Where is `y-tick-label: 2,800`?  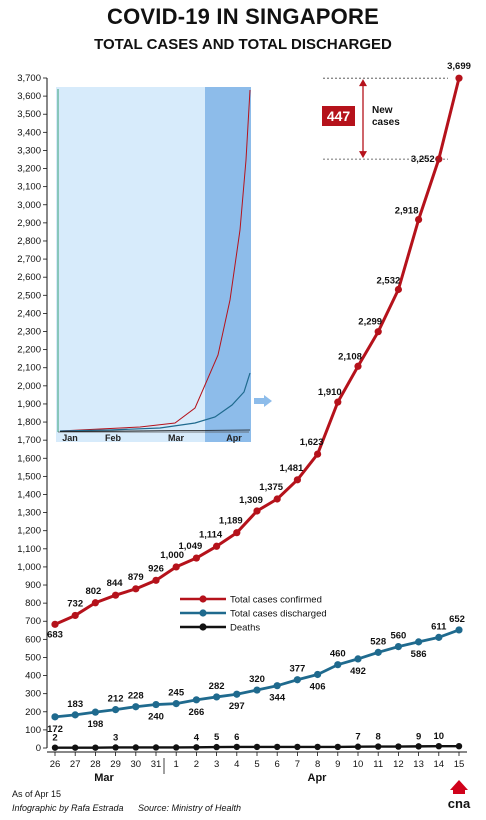 y-tick-label: 2,800 is located at coordinates (29, 241).